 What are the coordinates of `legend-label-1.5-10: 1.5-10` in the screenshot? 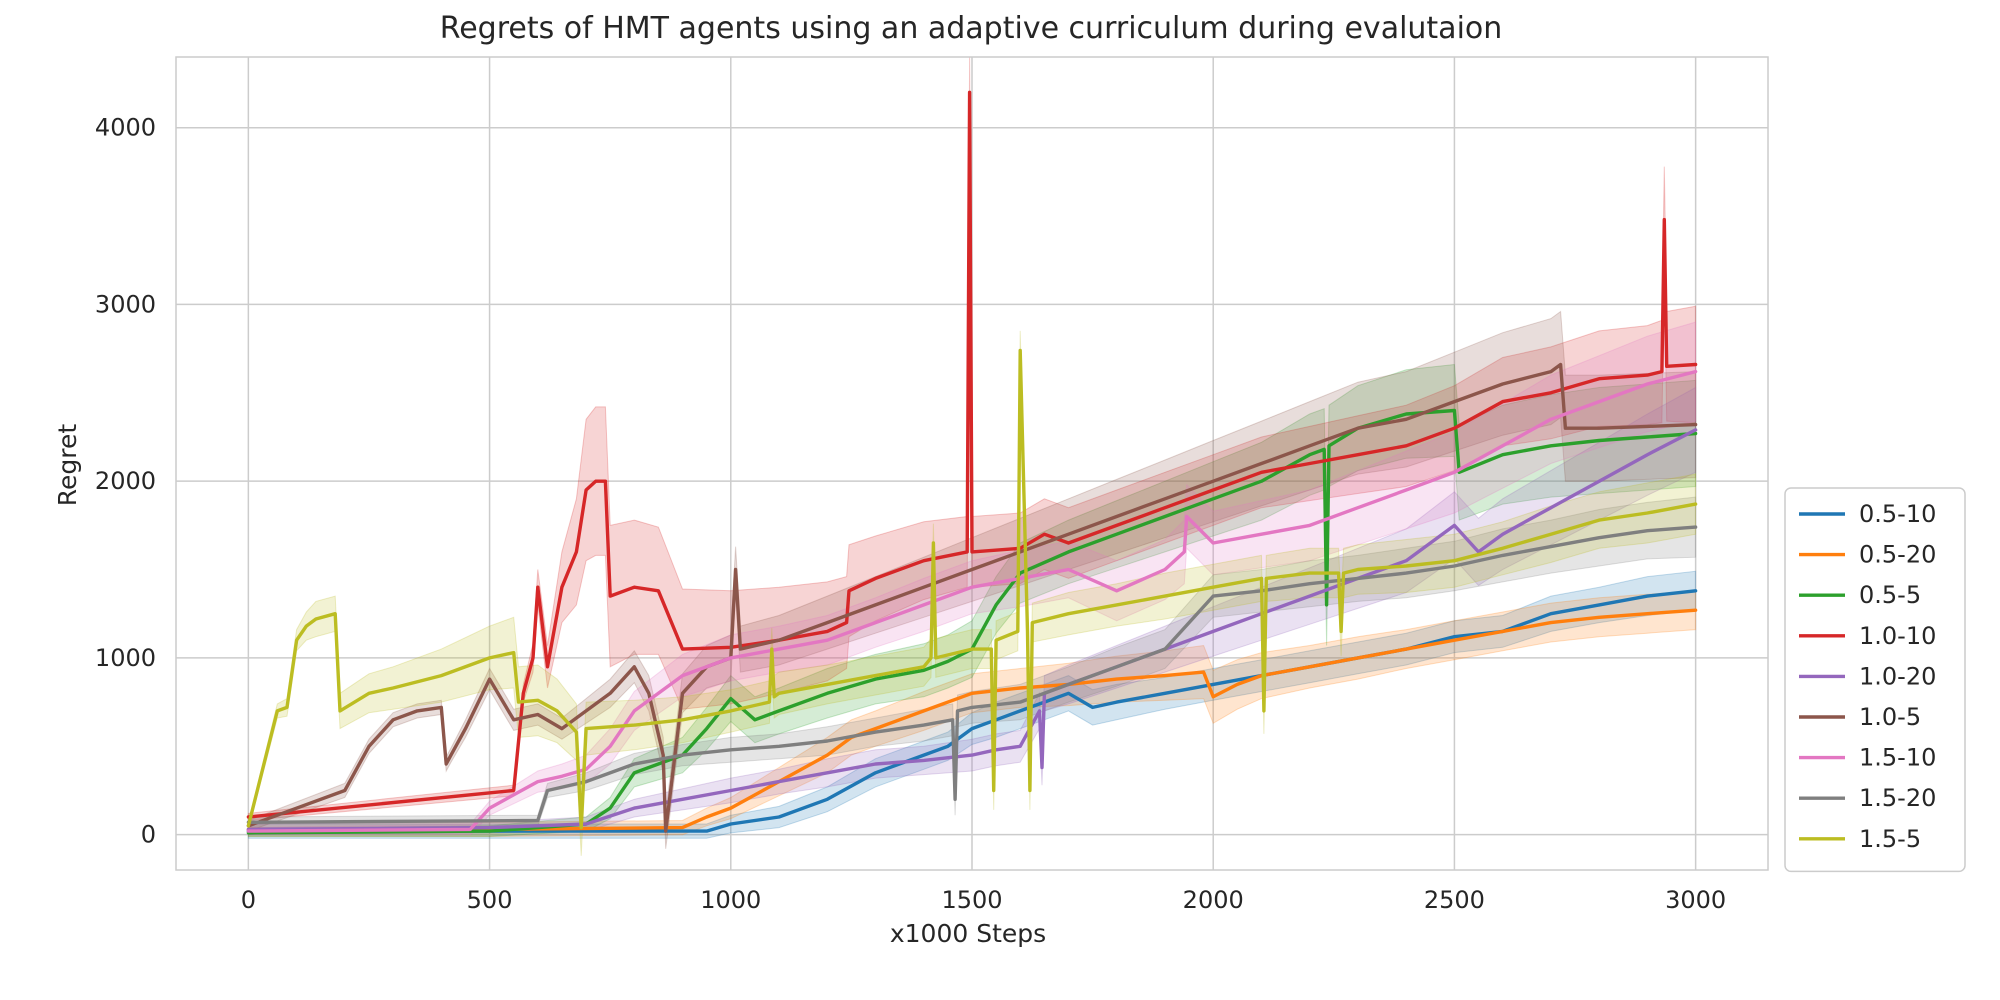 It's located at (1897, 758).